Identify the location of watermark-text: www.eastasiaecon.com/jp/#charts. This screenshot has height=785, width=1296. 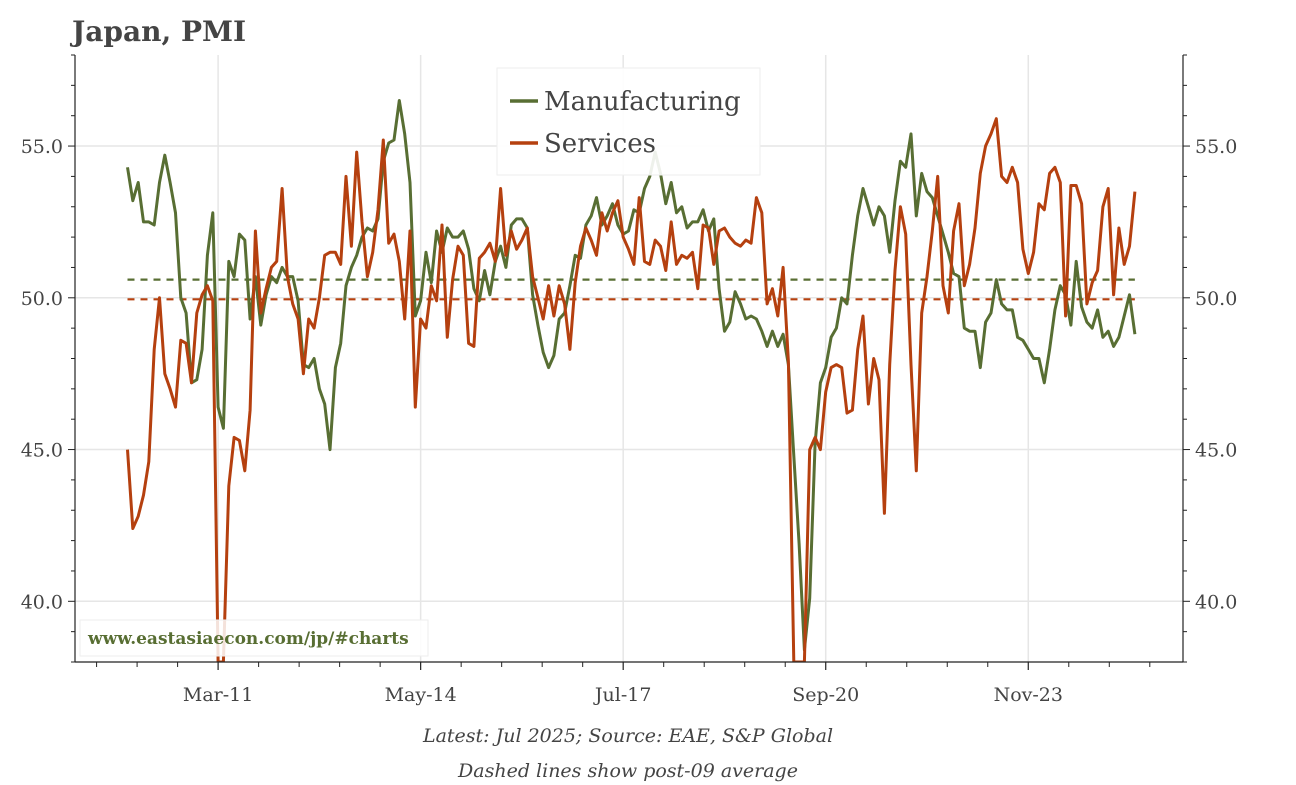
(248, 639).